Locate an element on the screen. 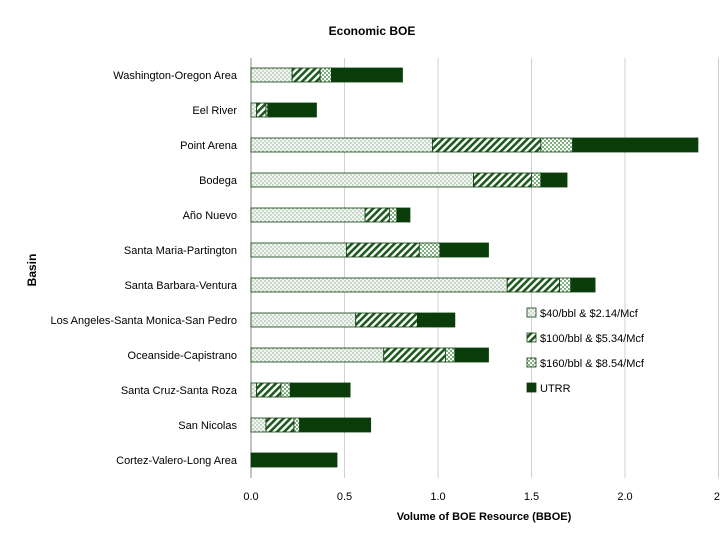 The image size is (720, 543). x-axis-title: Volume of BOE Resource (BBOE) is located at coordinates (484, 517).